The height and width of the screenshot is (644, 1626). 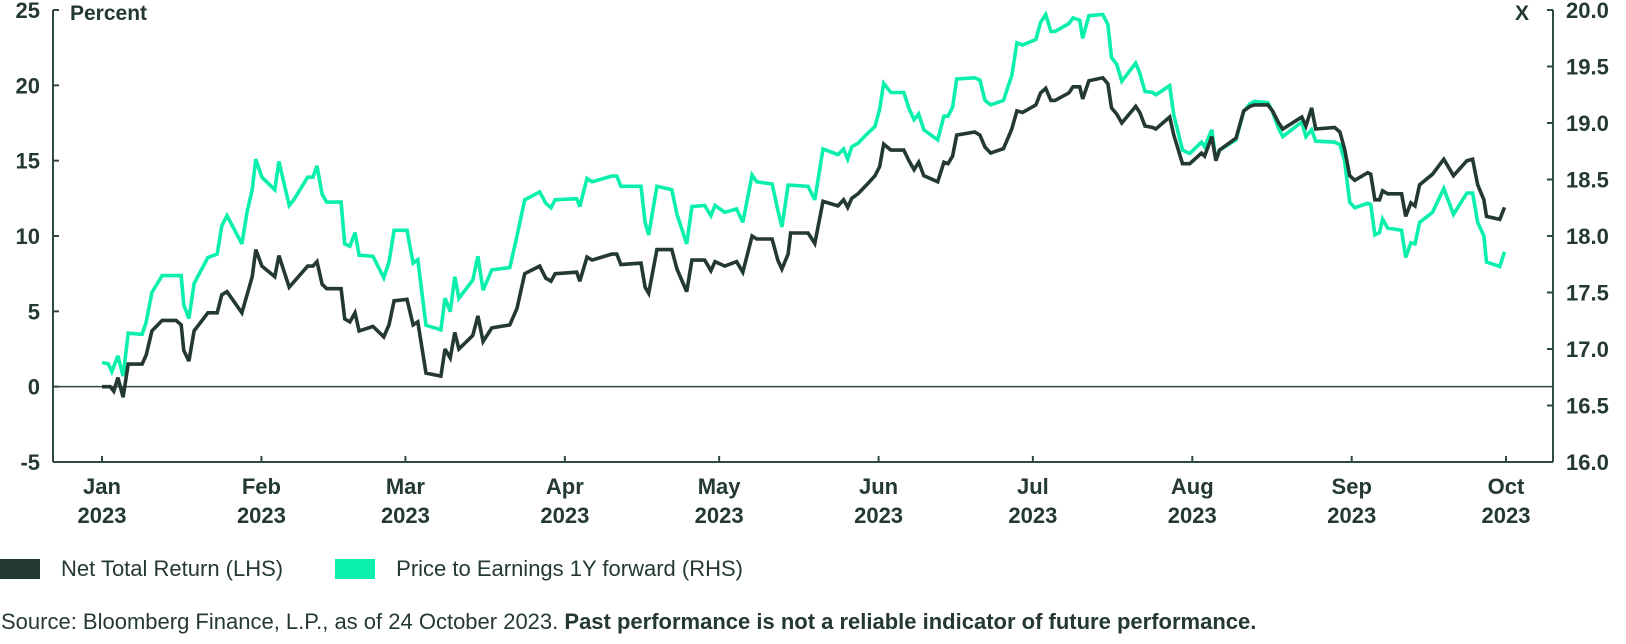 I want to click on right-tick-label: 18.5, so click(x=1587, y=180).